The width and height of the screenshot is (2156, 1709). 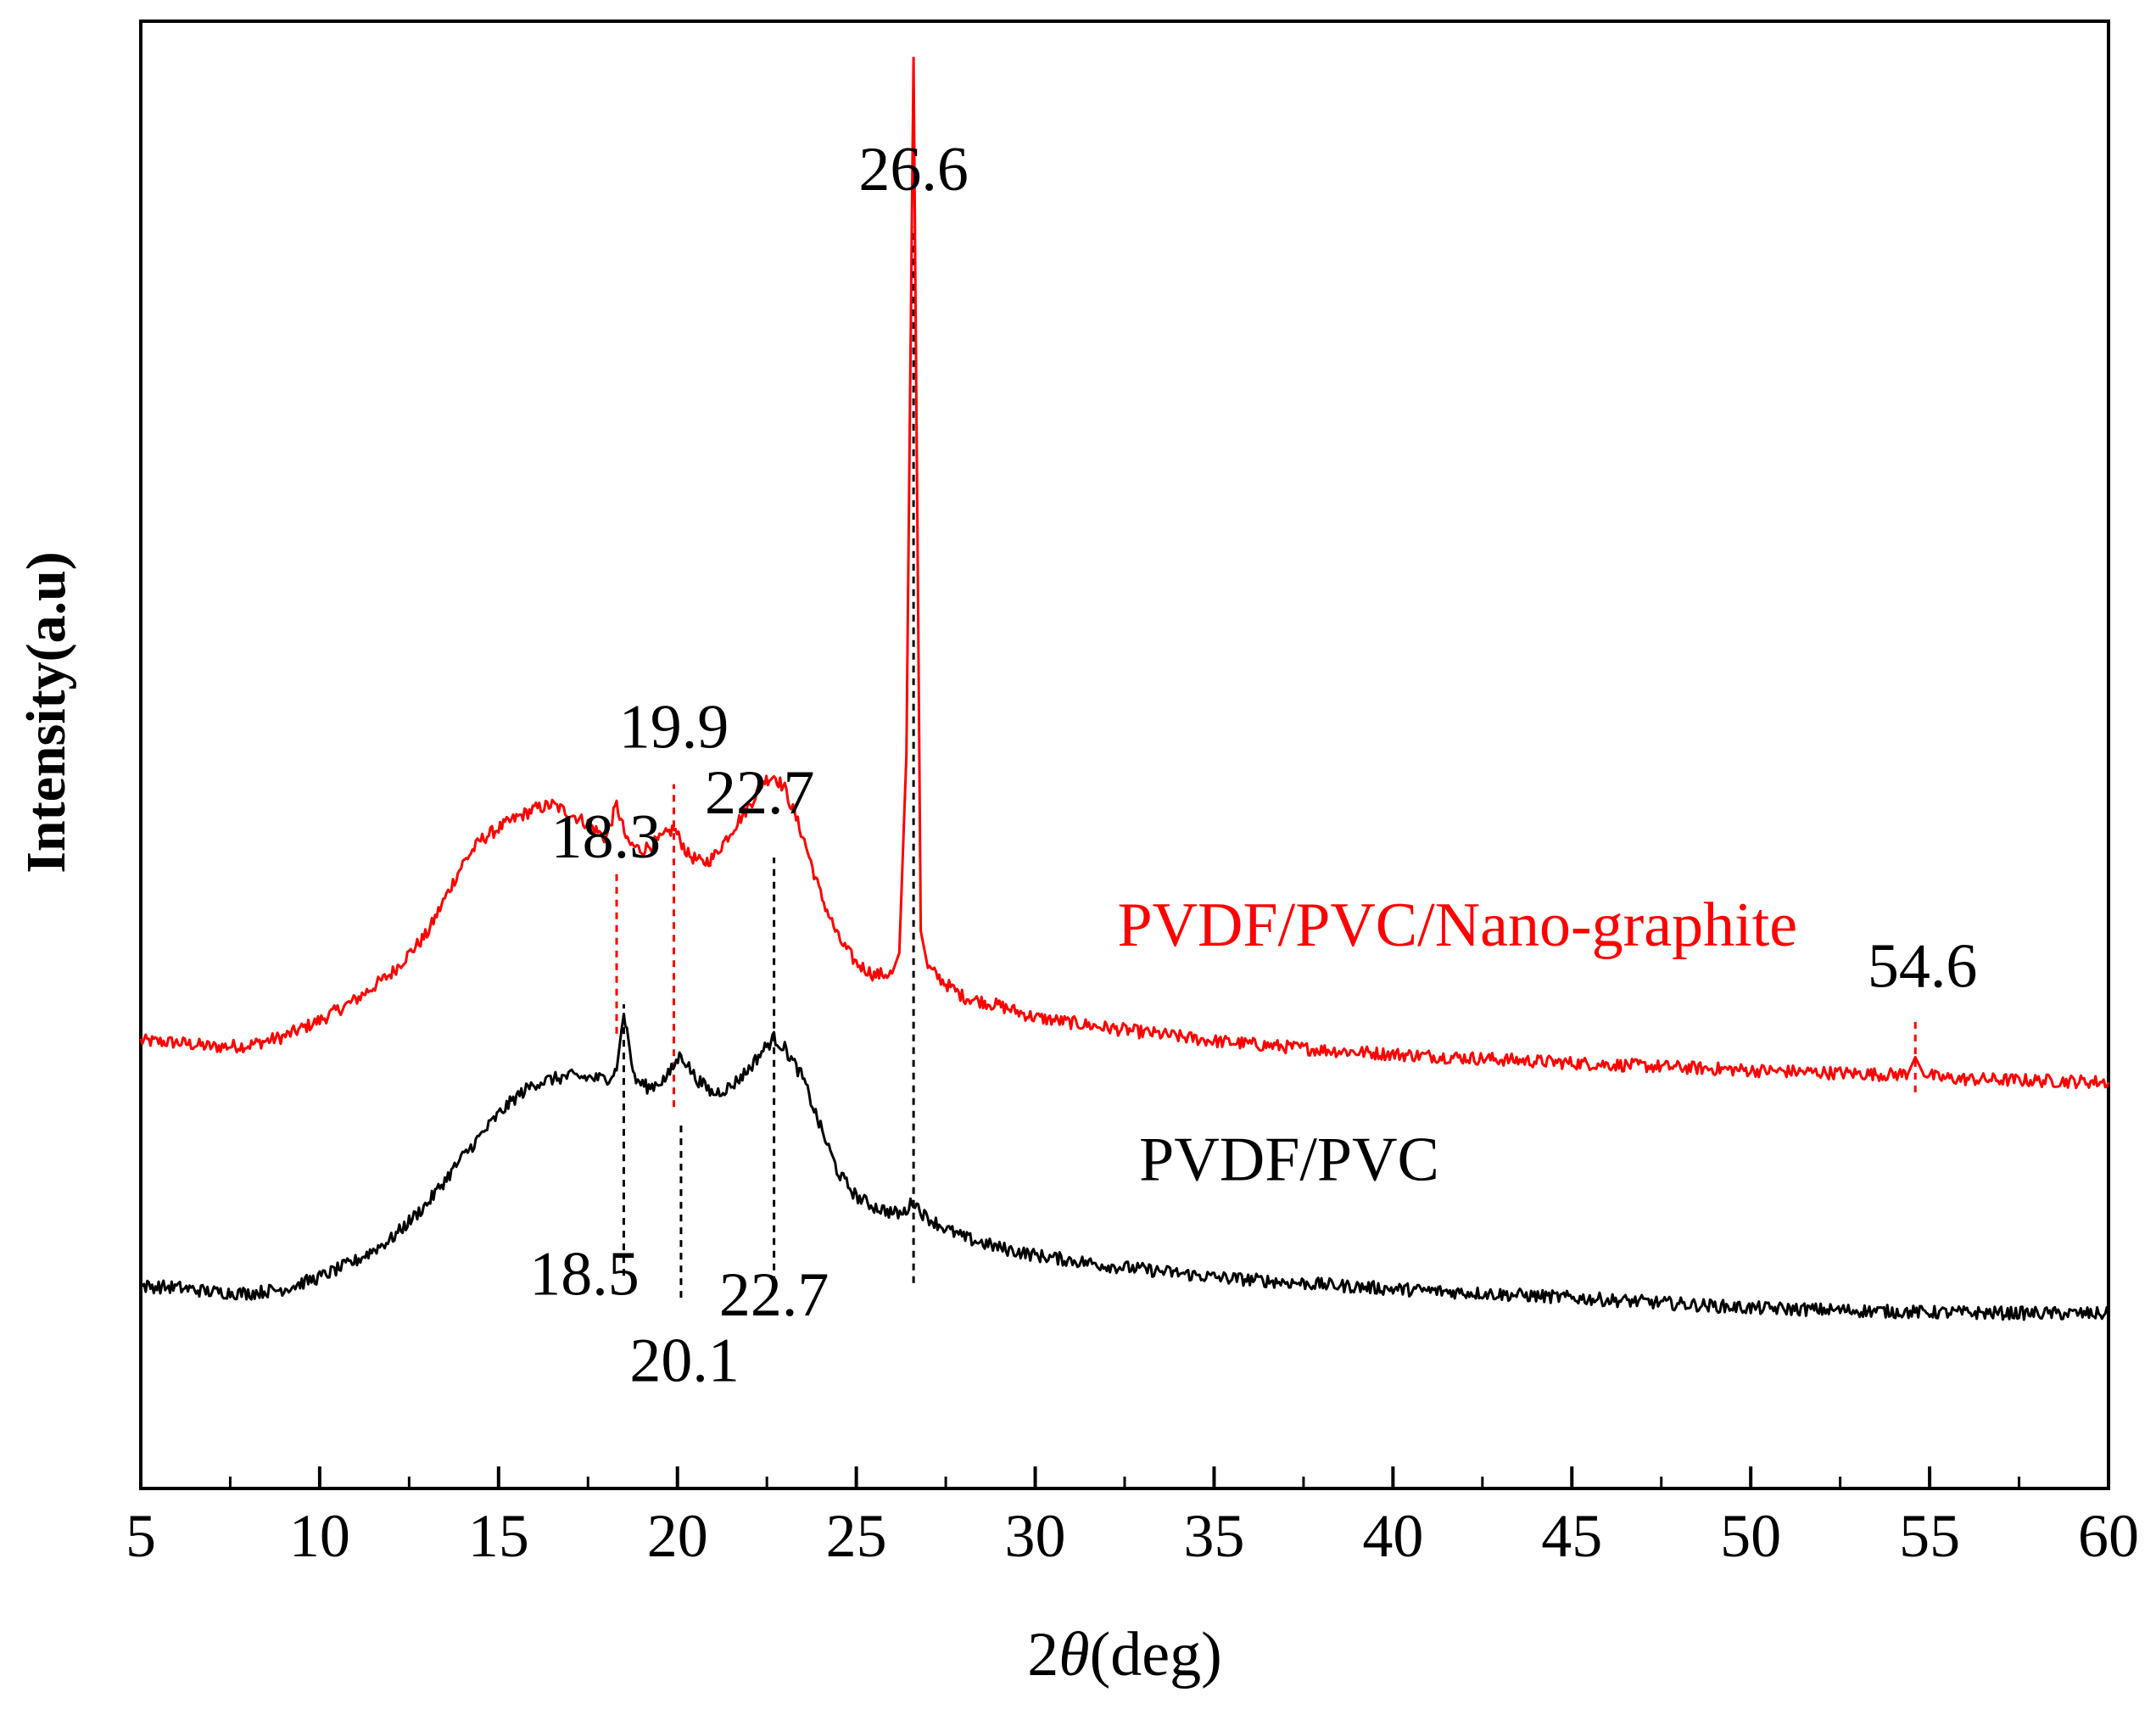 I want to click on peak-label: 20.1, so click(x=684, y=1361).